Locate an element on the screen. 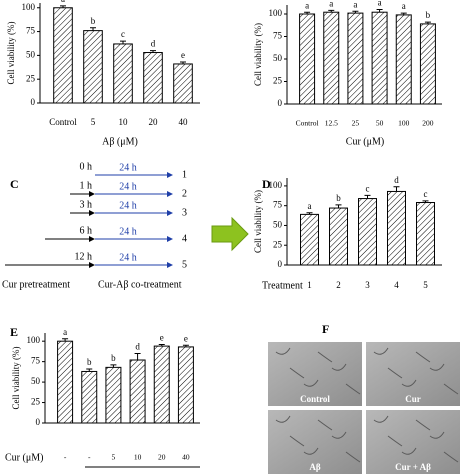 The image size is (474, 474). treatment-number: 5 is located at coordinates (184, 264).